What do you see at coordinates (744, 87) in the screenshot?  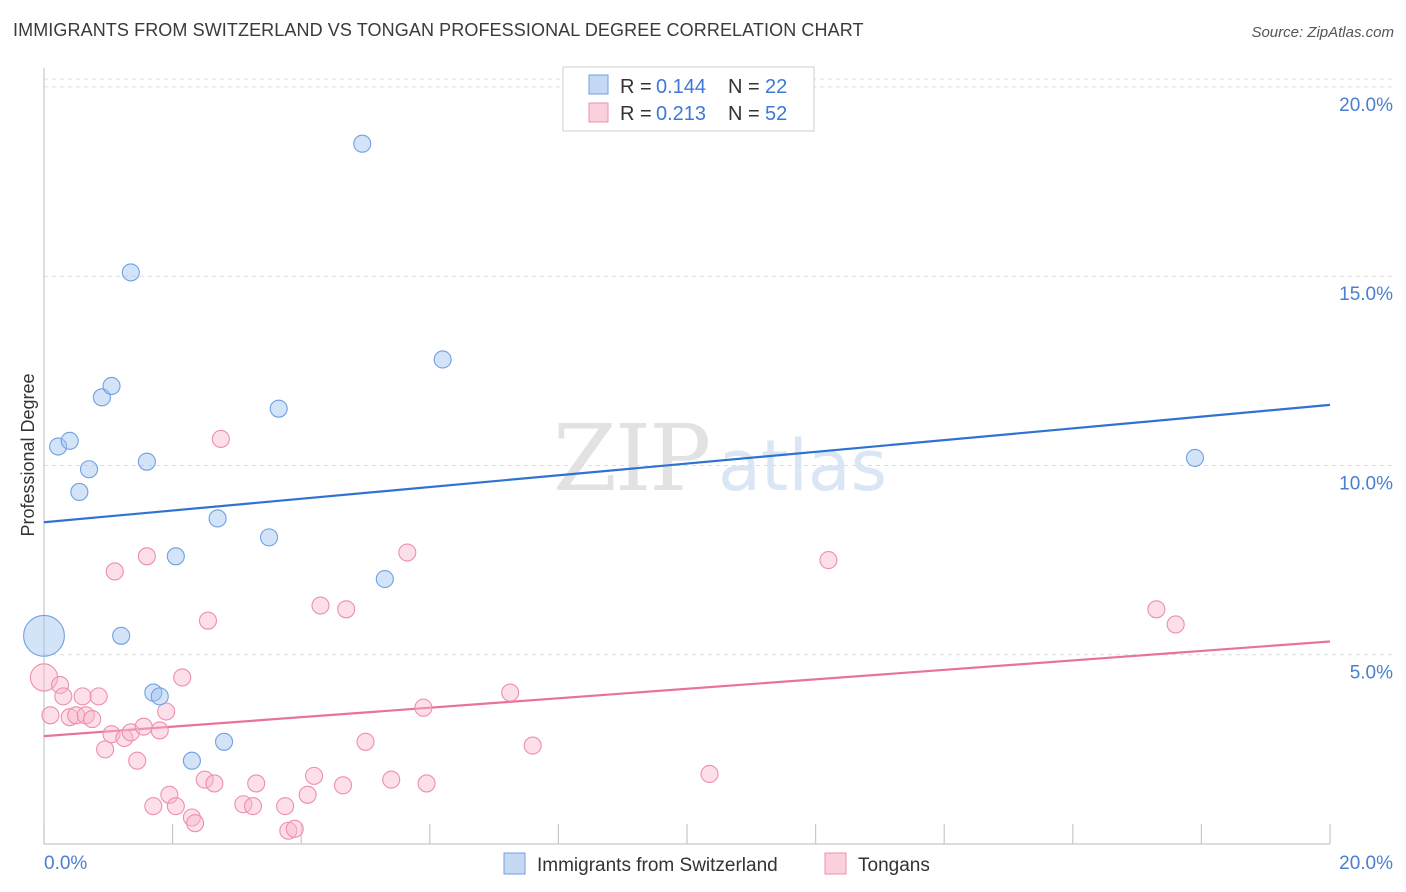 I see `legend-n-label-1: N =` at bounding box center [744, 87].